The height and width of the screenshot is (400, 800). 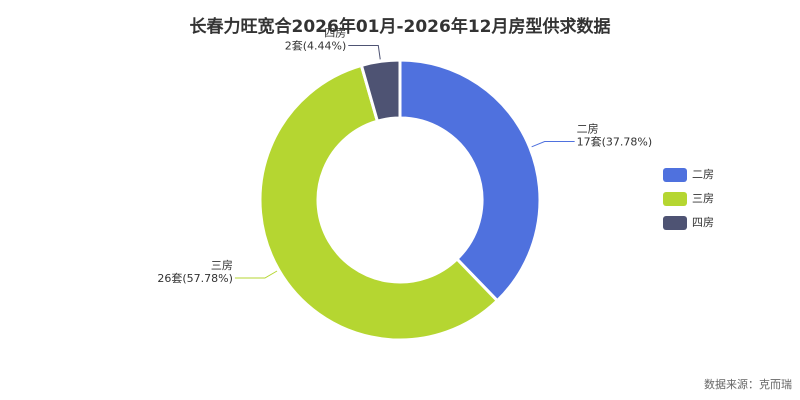 I want to click on slice-label-value: 2套(4.44%), so click(x=316, y=46).